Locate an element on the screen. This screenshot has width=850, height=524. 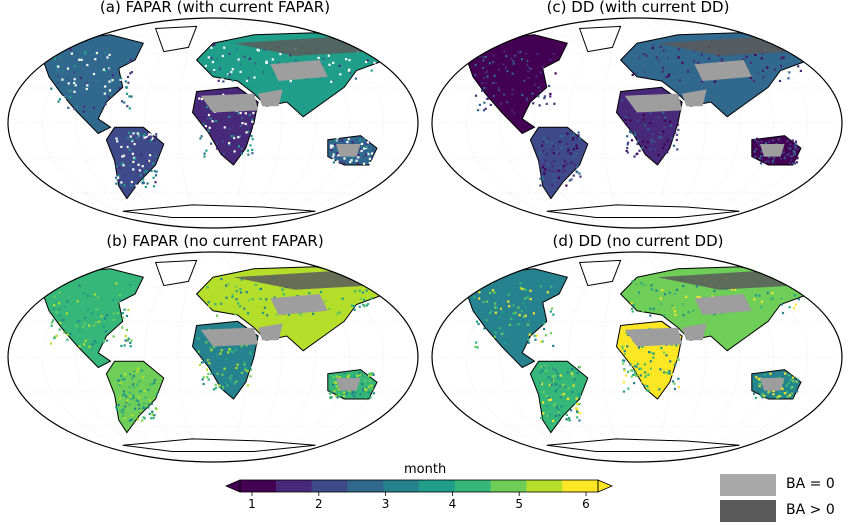
colorbar-min-arrow is located at coordinates (232, 486).